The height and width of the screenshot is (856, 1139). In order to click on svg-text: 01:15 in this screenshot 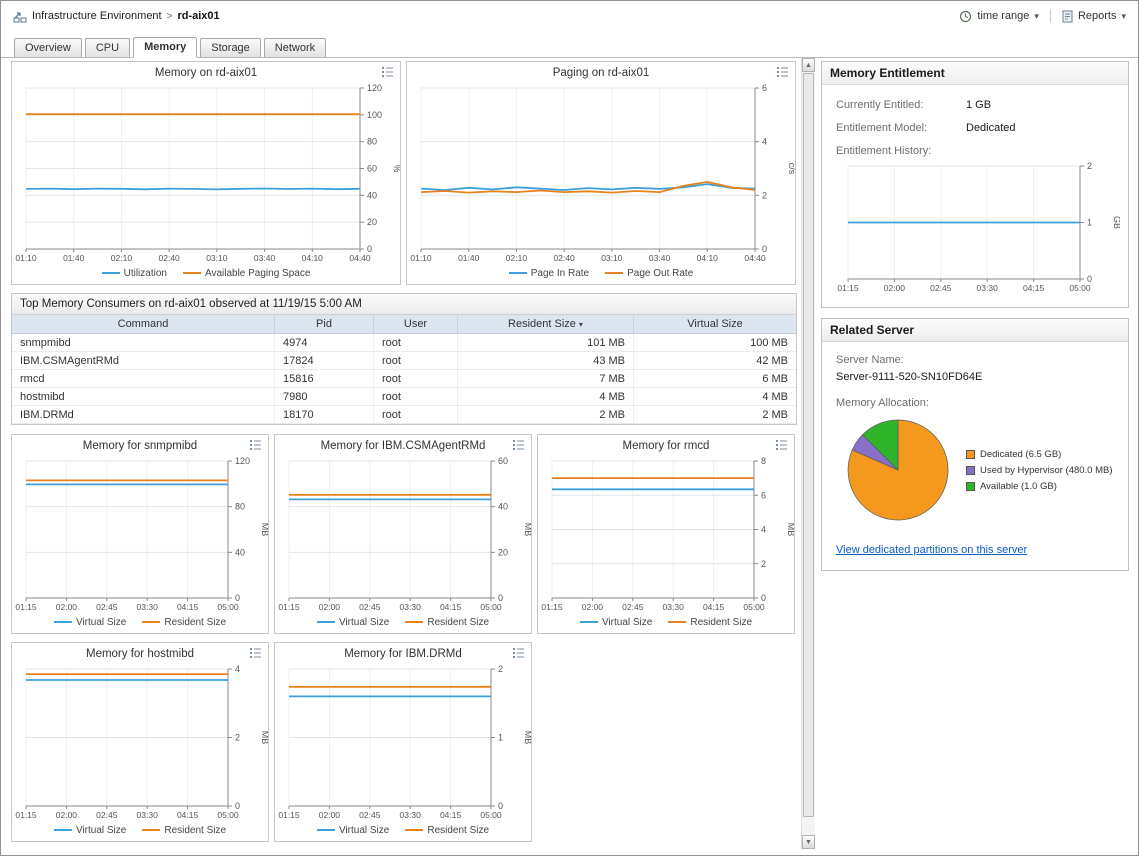, I will do `click(552, 607)`.